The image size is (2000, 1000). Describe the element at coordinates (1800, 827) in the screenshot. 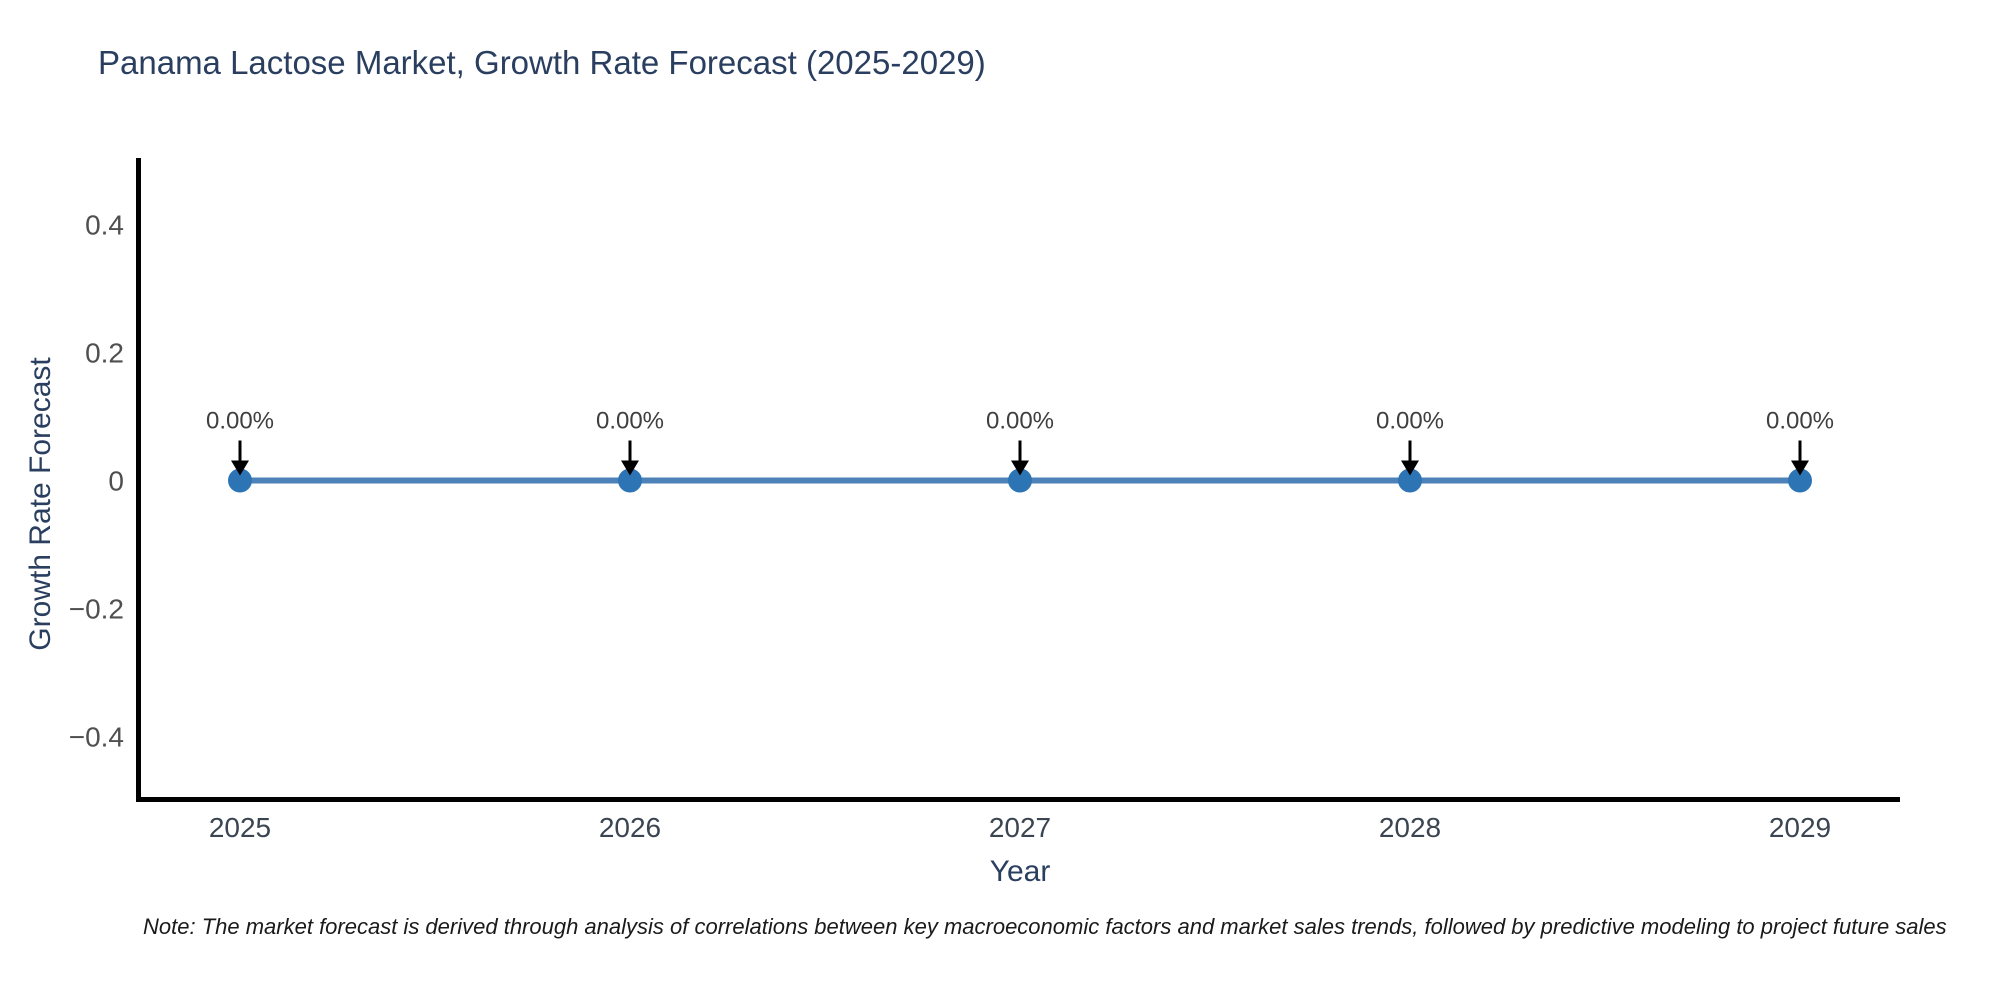

I see `x-tick-label-2029: 2029` at that location.